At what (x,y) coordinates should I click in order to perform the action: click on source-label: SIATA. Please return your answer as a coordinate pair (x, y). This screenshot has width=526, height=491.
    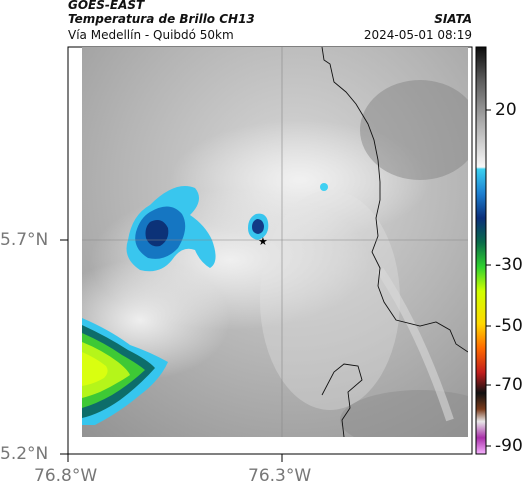
    Looking at the image, I should click on (453, 19).